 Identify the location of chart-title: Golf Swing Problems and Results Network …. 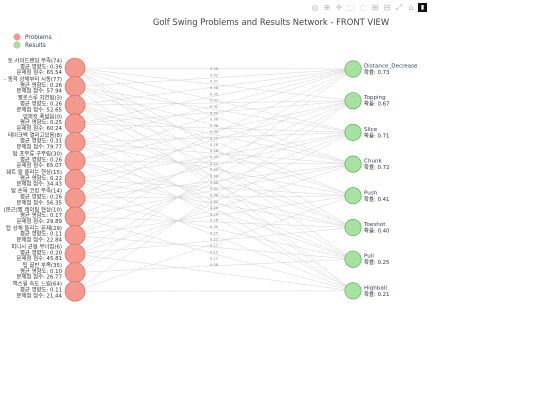
(271, 22).